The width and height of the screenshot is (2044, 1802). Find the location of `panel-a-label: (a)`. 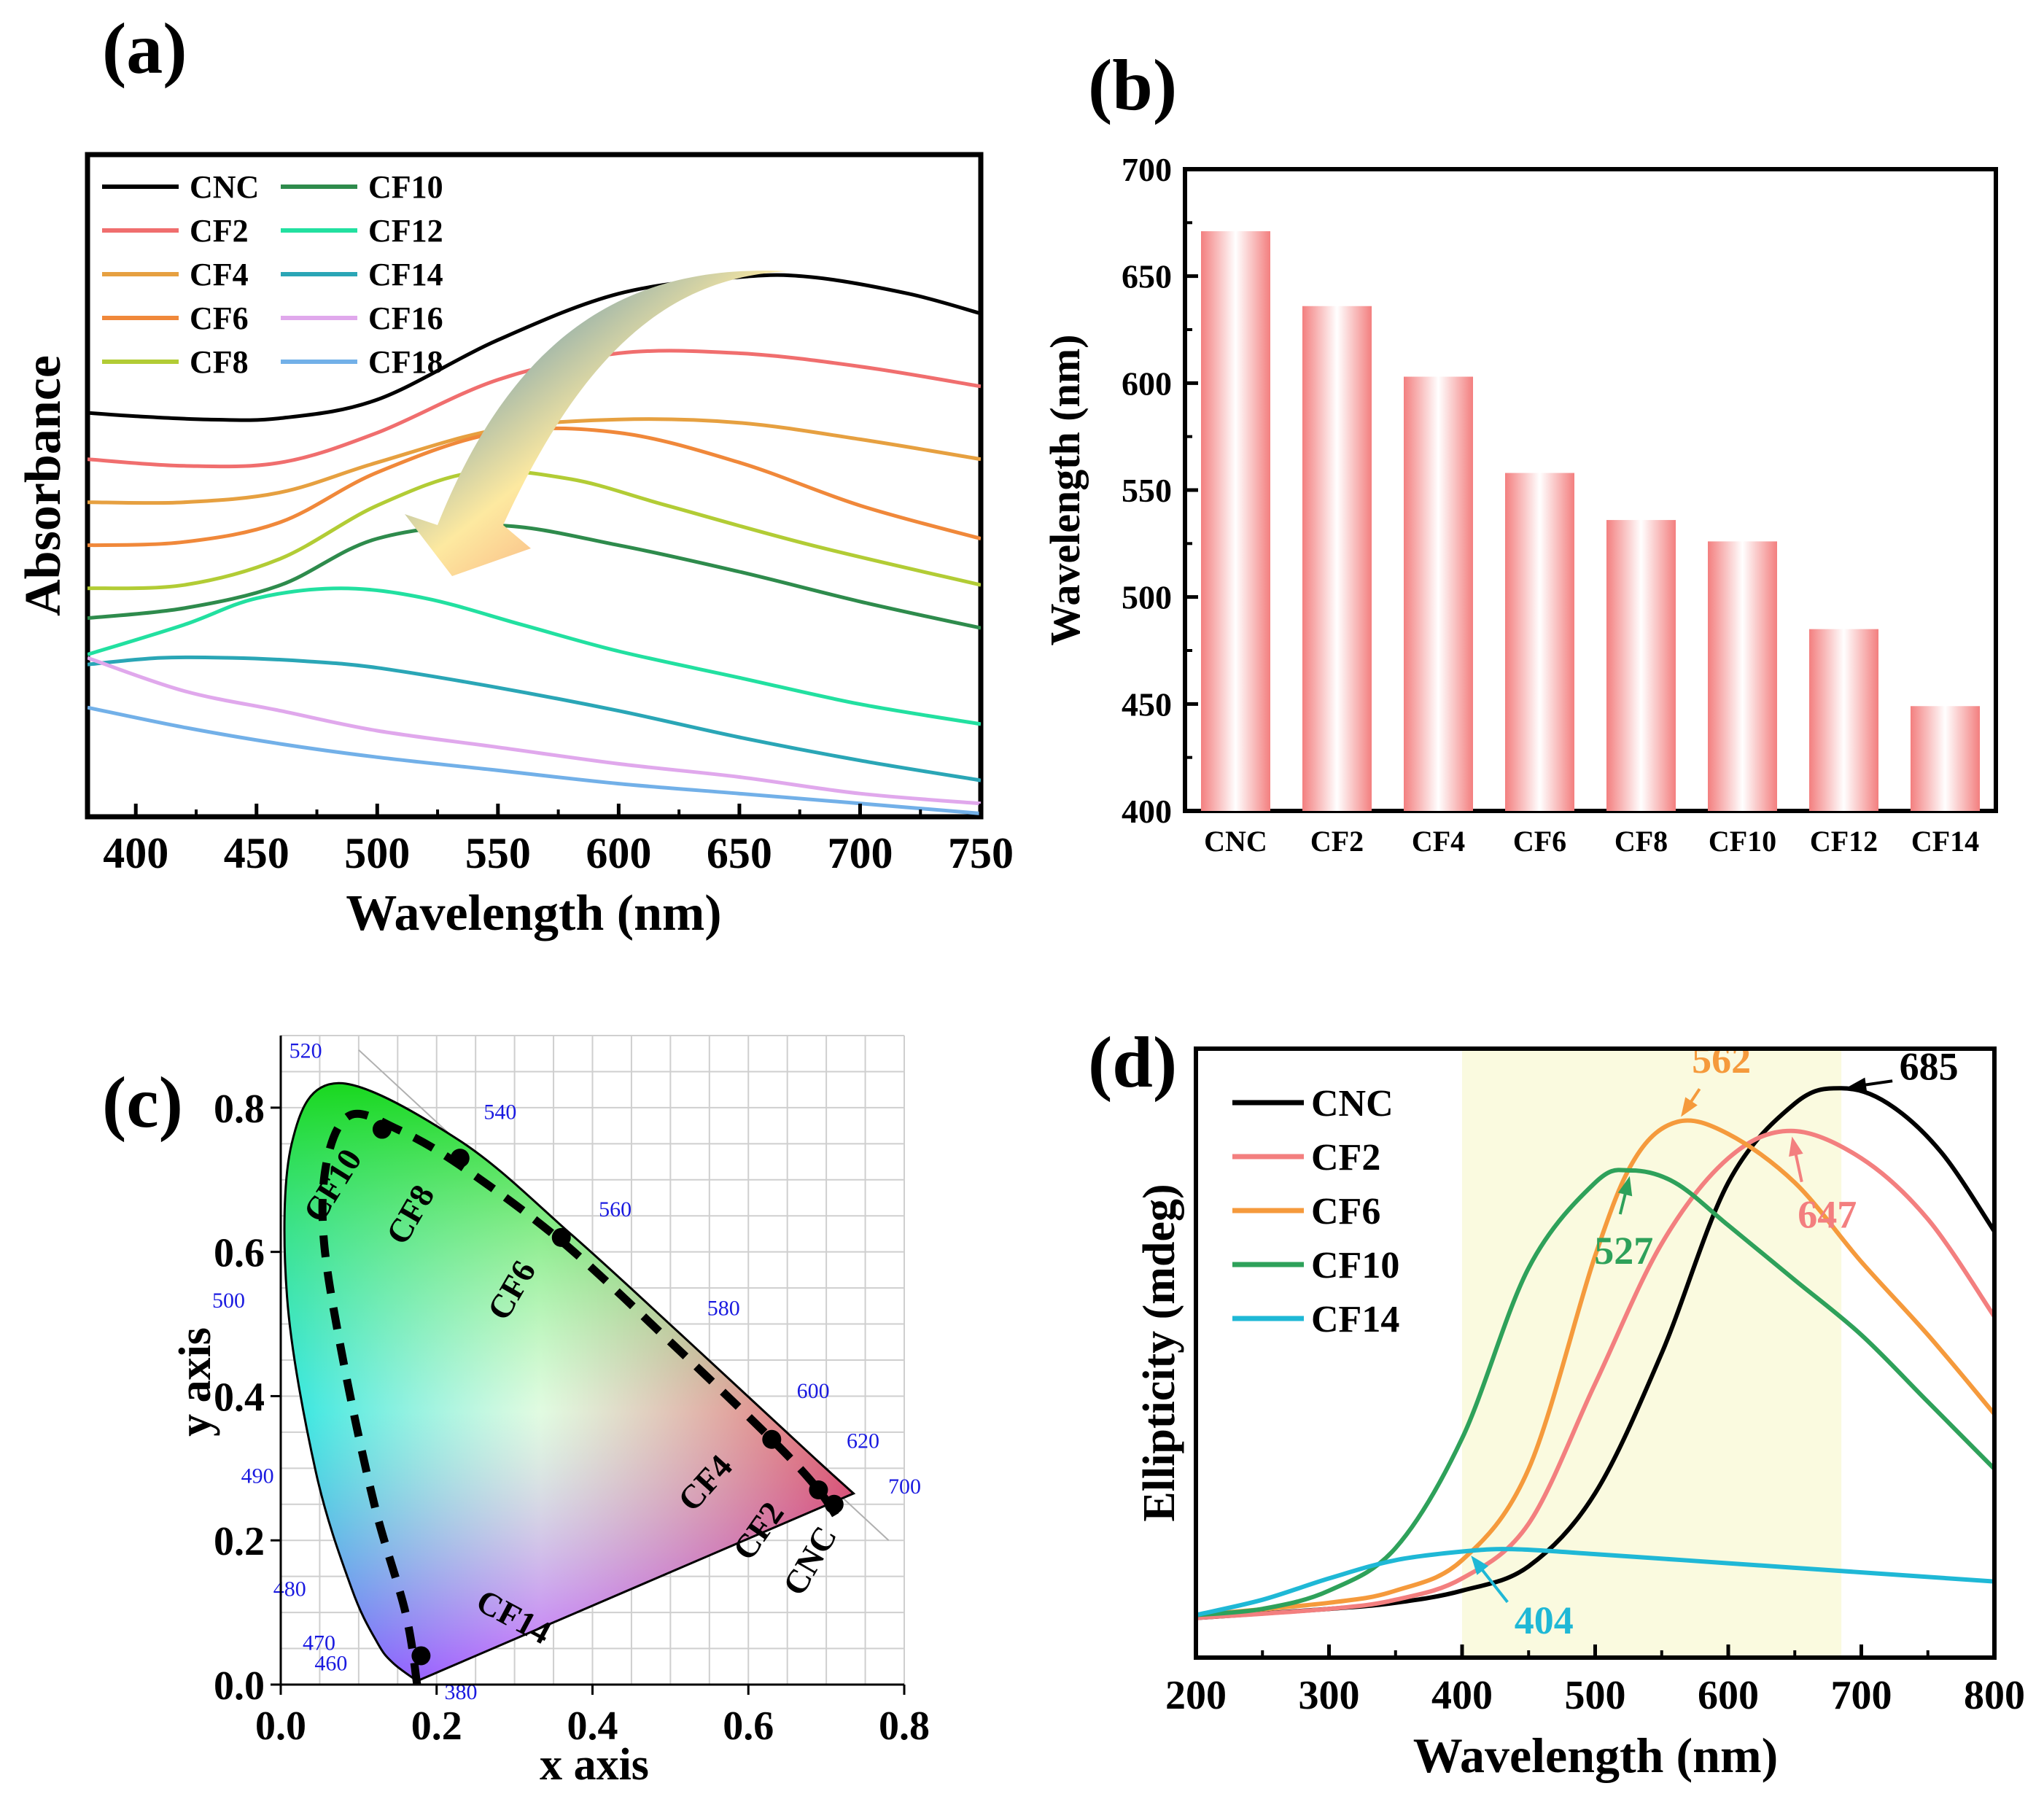

panel-a-label: (a) is located at coordinates (145, 48).